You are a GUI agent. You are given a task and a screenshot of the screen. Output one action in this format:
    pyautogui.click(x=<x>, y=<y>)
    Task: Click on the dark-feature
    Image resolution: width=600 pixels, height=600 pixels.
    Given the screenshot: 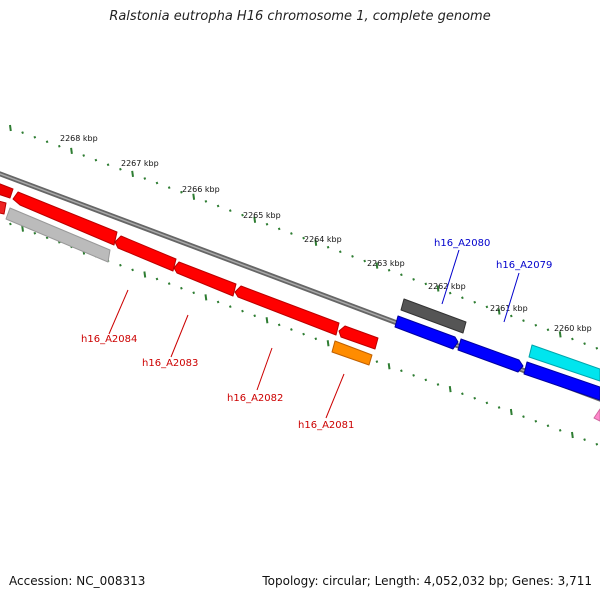 What is the action you would take?
    pyautogui.click(x=433, y=316)
    